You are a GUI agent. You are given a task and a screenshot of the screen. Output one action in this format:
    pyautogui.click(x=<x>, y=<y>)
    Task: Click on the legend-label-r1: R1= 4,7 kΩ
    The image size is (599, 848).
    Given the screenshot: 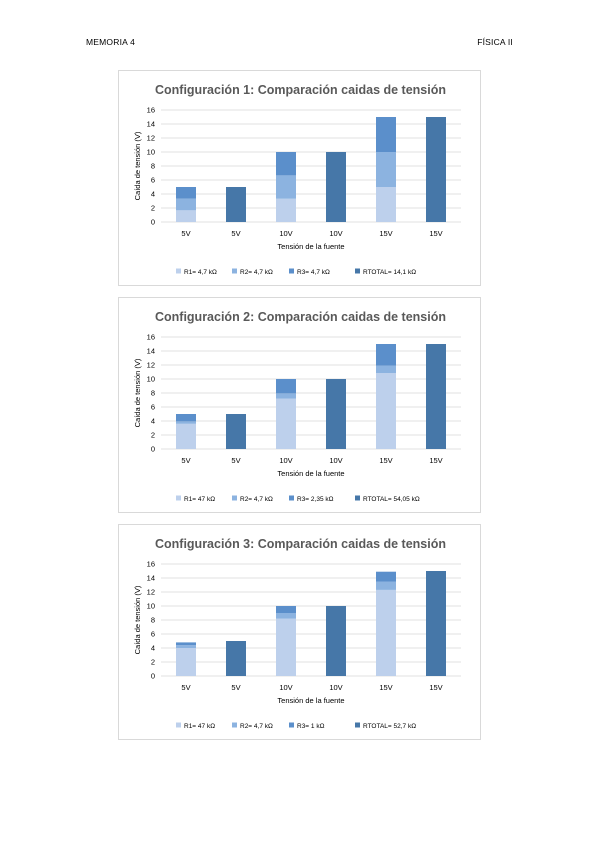 What is the action you would take?
    pyautogui.click(x=200, y=272)
    